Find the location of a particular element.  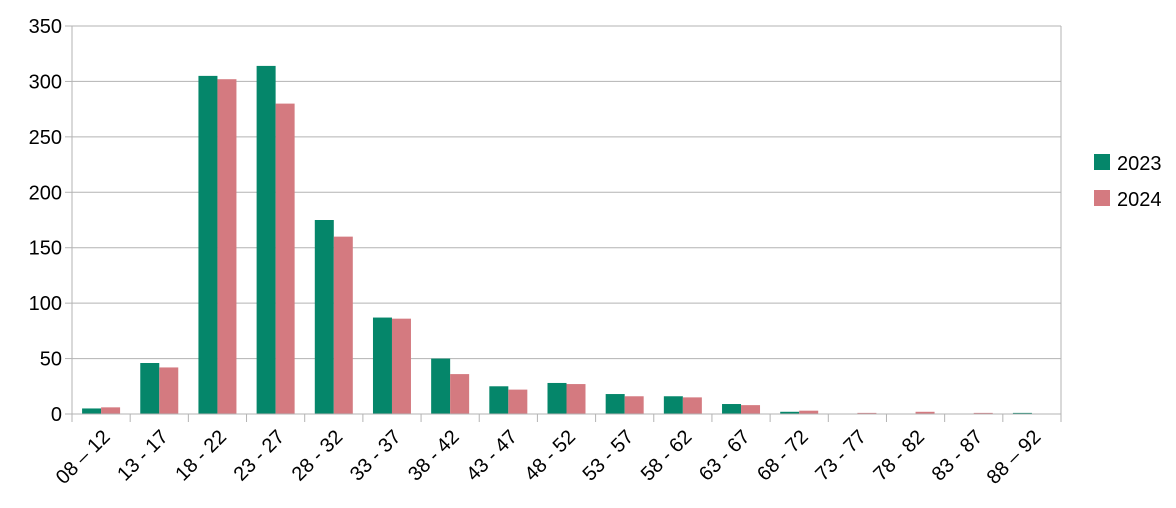

x-tick-label: 48 - 52 is located at coordinates (550, 456).